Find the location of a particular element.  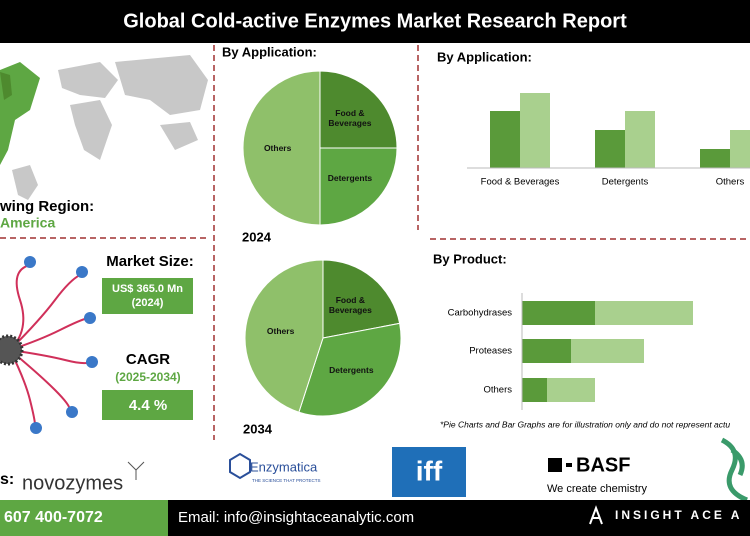

world-map is located at coordinates (104, 127).